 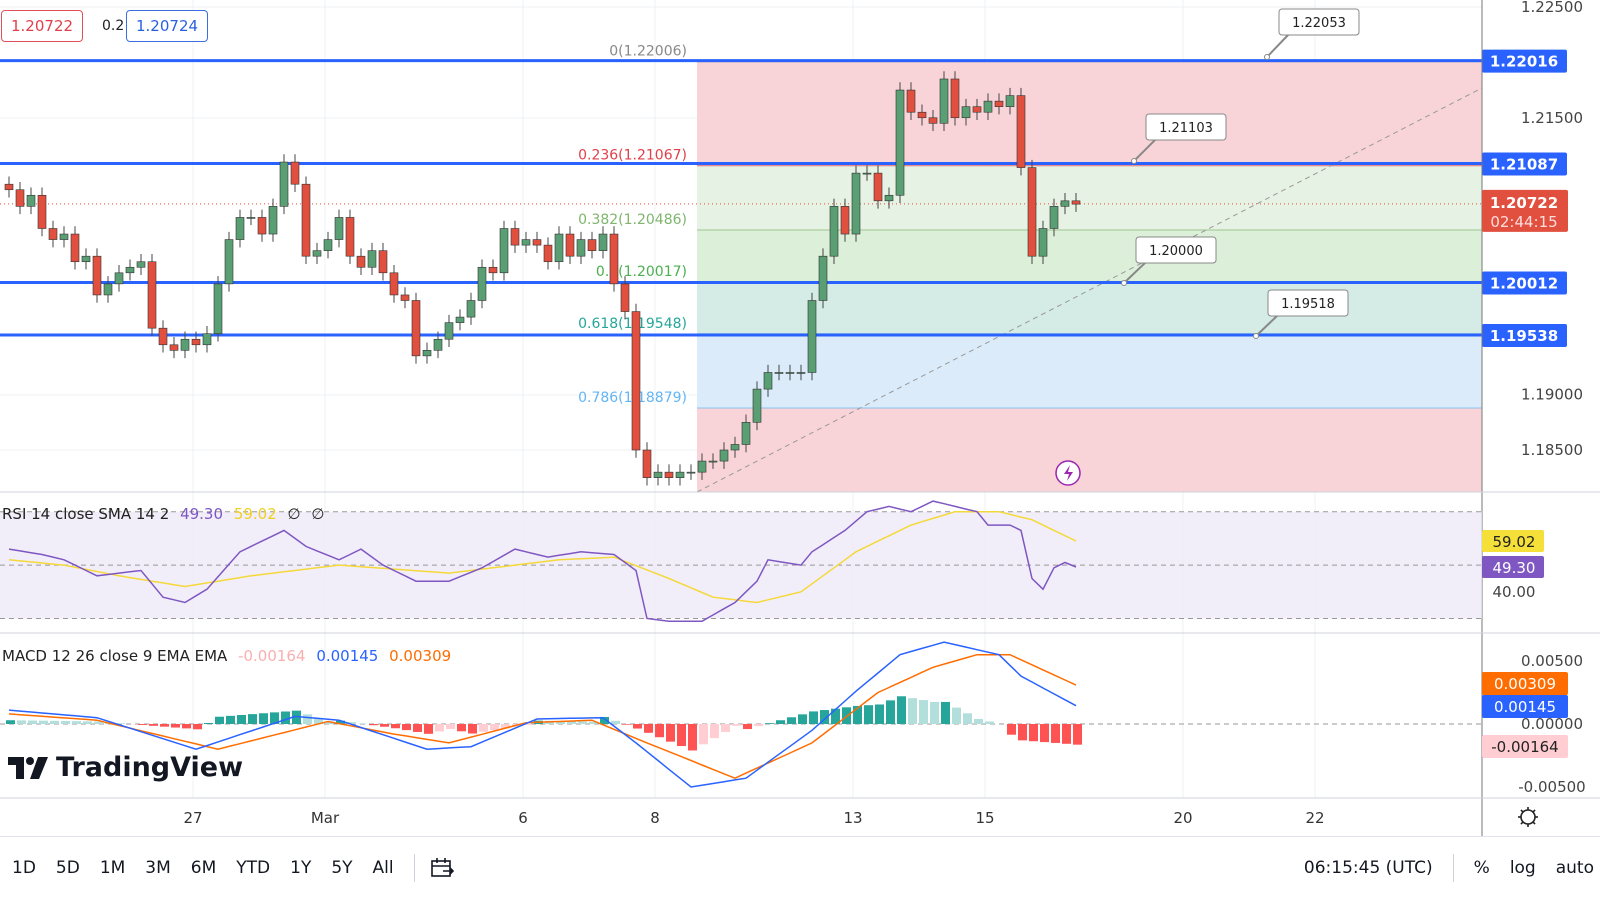 I want to click on gear-circle, so click(x=1528, y=817).